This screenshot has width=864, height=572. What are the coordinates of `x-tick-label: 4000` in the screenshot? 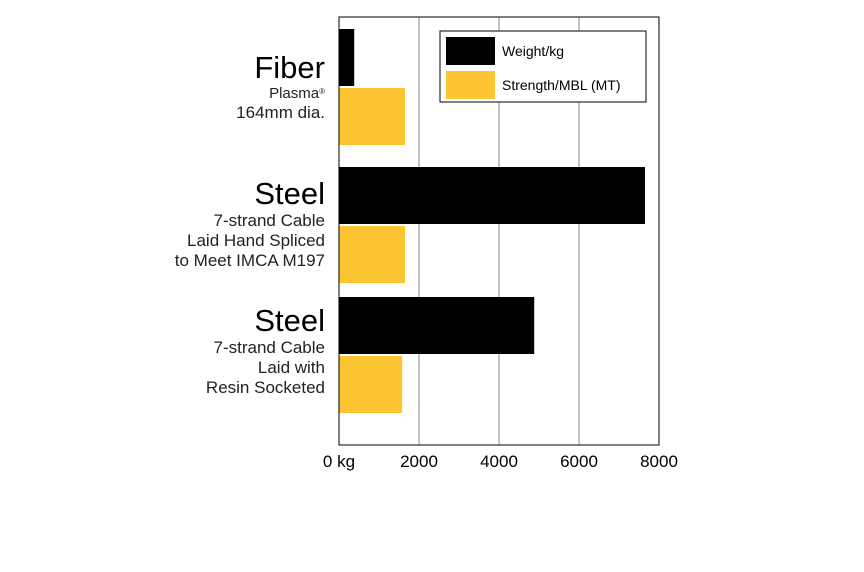 It's located at (499, 461).